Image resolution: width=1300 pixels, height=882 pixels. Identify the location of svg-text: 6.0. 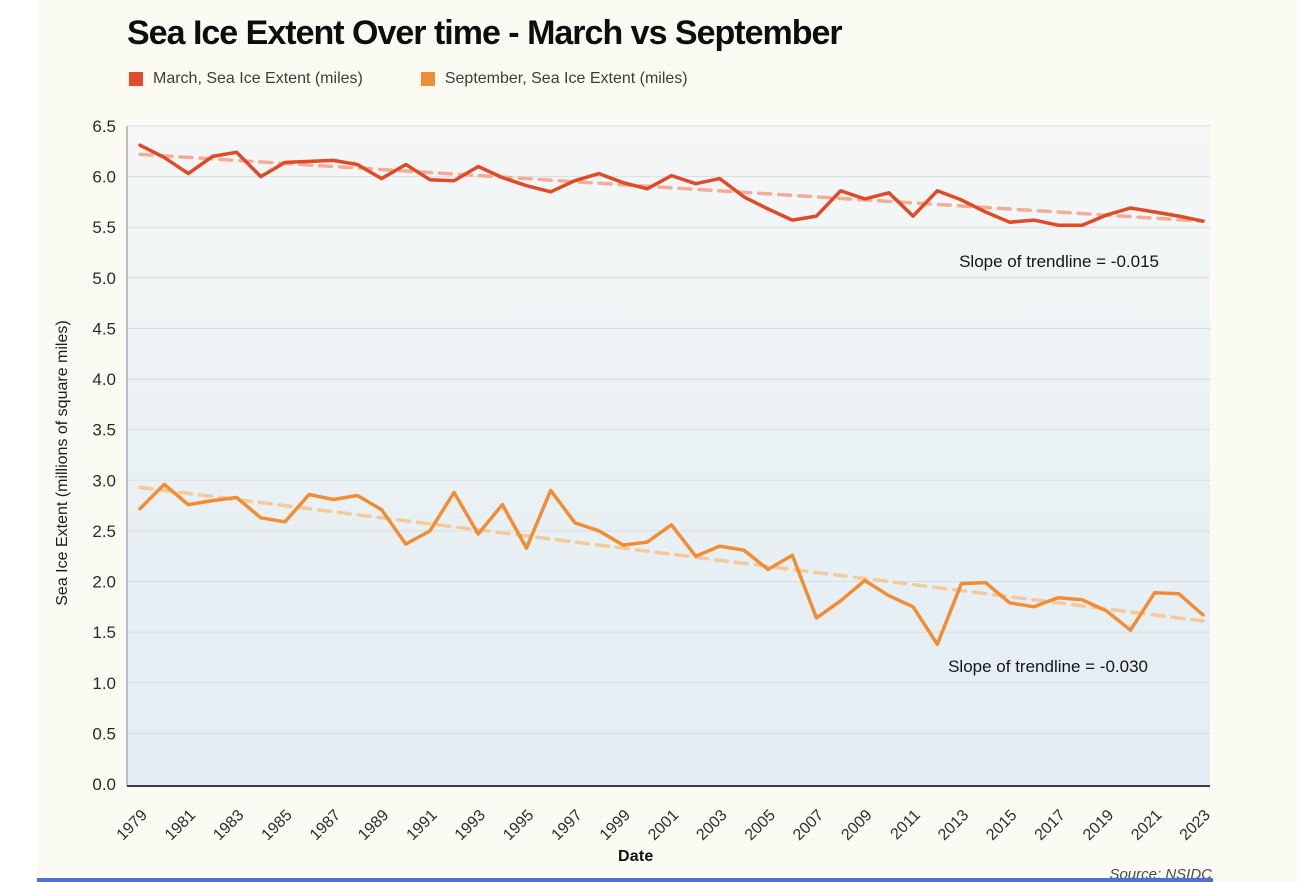
(104, 177).